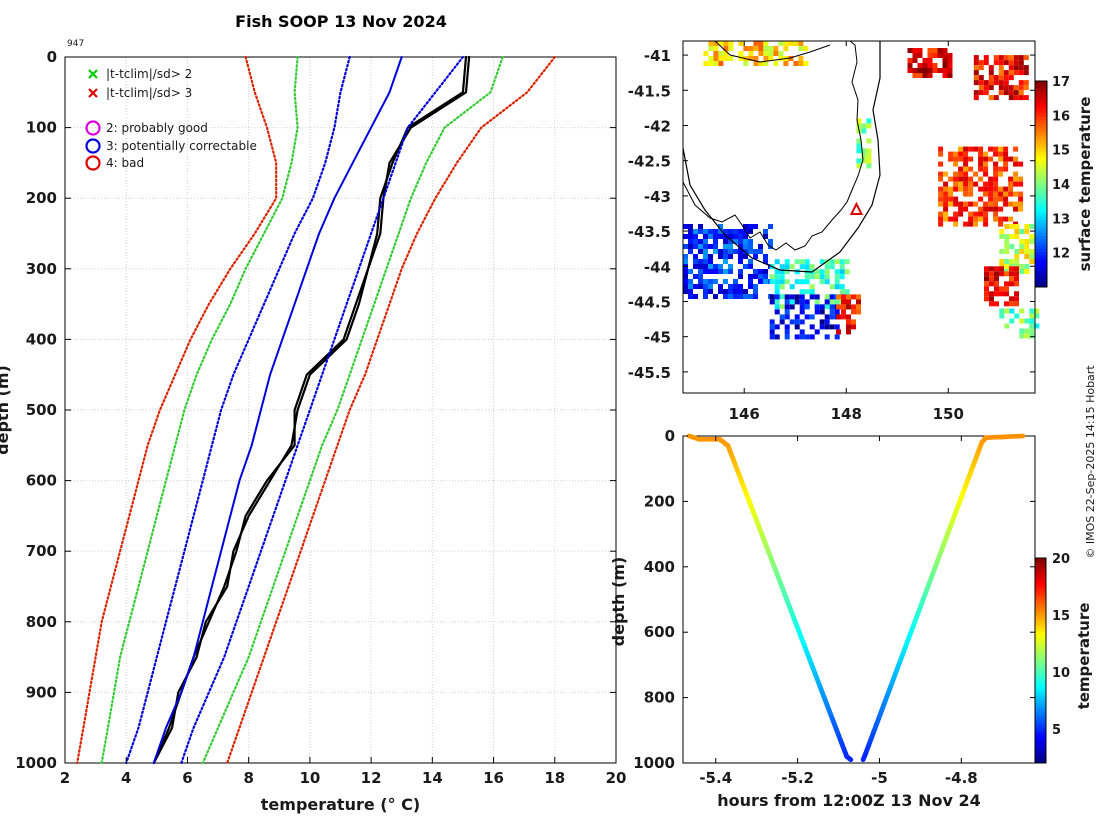  I want to click on map-y-tick-label: -43, so click(657, 197).